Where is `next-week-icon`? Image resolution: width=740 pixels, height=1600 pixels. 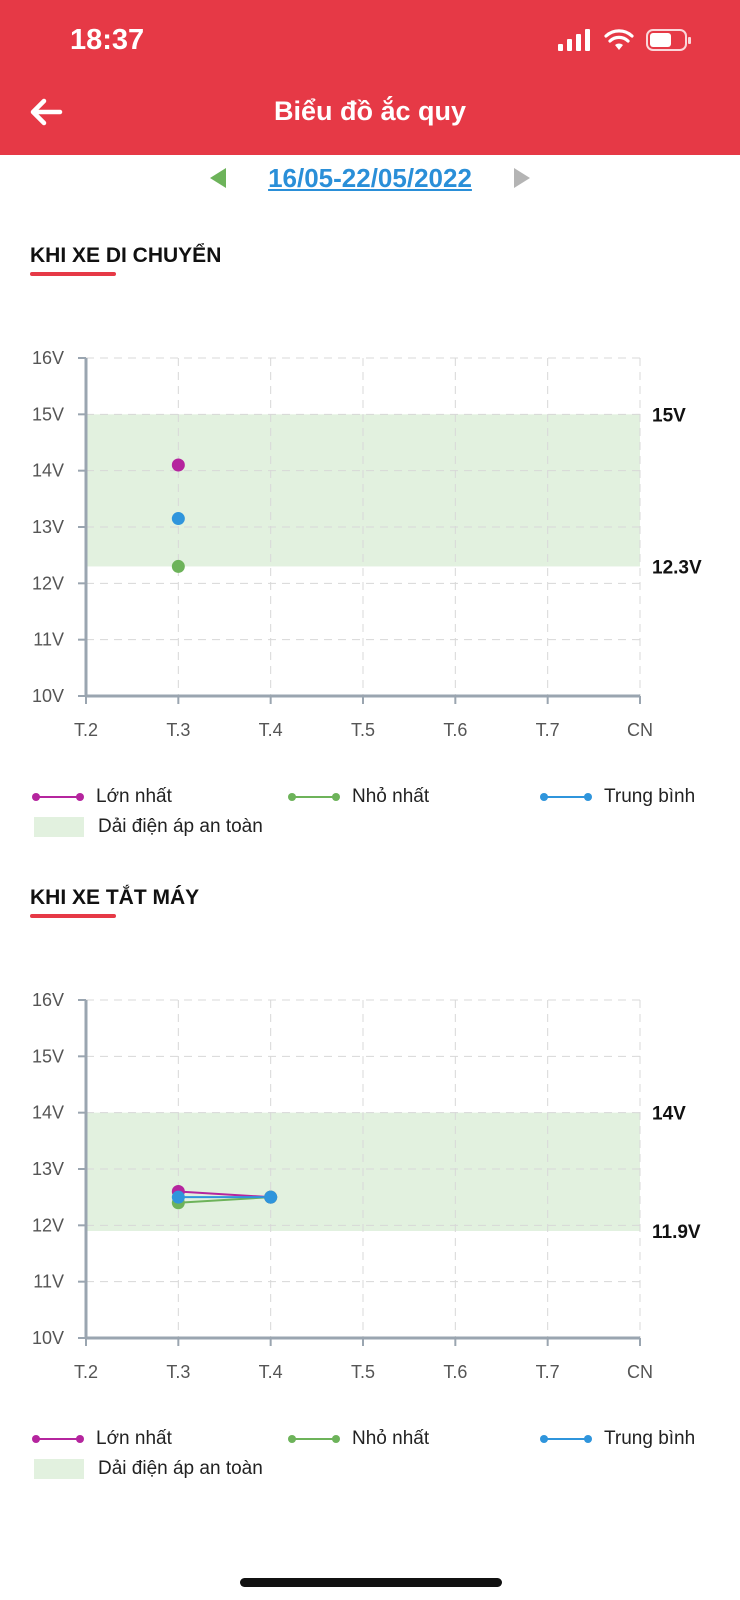
next-week-icon is located at coordinates (522, 178).